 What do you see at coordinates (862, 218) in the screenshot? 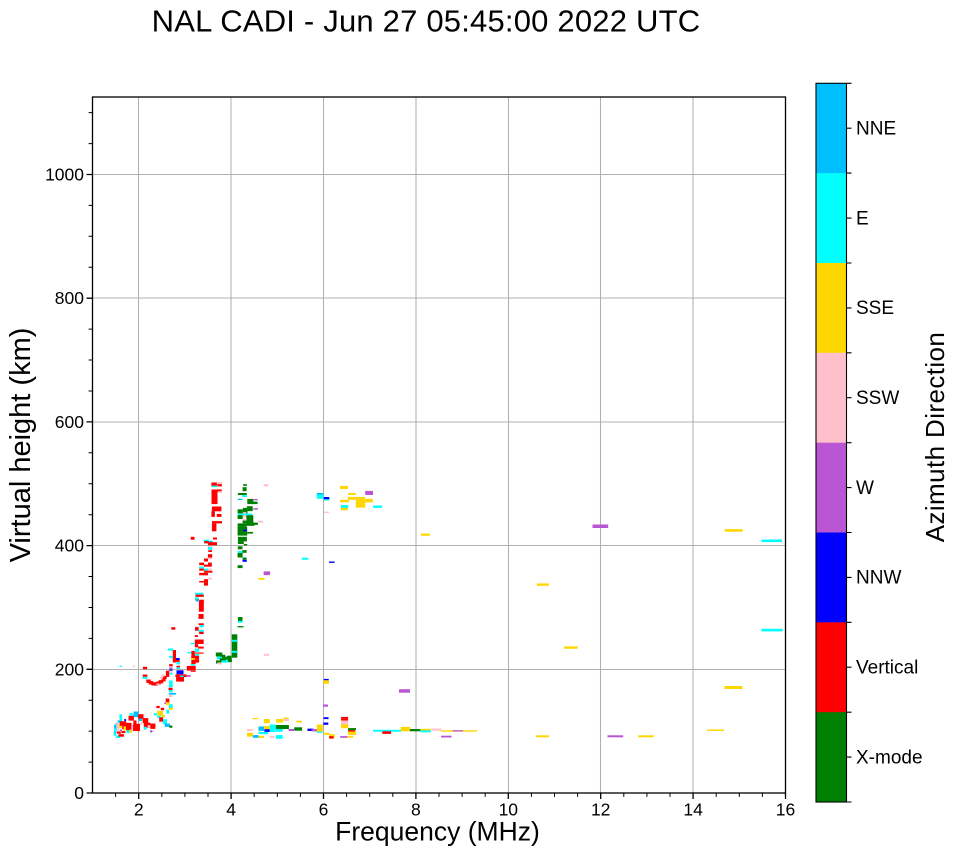
I see `svg-text: E` at bounding box center [862, 218].